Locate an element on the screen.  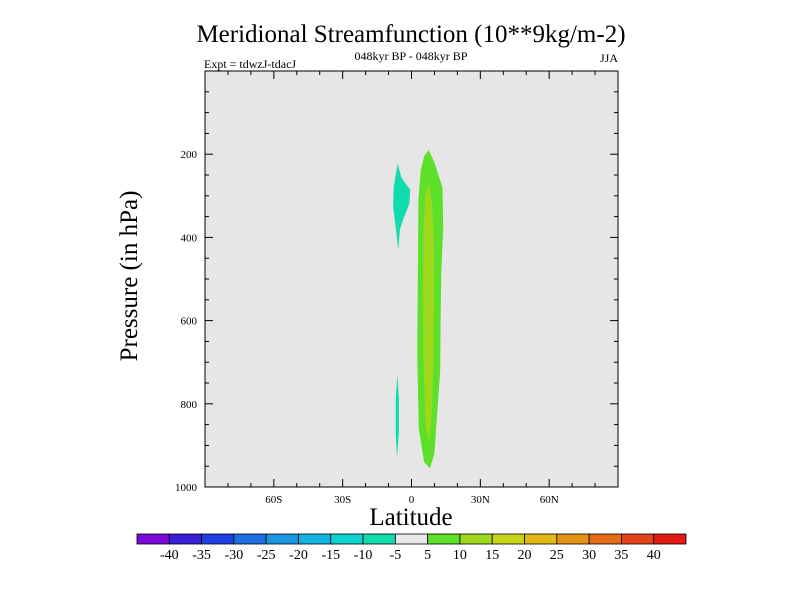
colorbar-label: -40 is located at coordinates (169, 555).